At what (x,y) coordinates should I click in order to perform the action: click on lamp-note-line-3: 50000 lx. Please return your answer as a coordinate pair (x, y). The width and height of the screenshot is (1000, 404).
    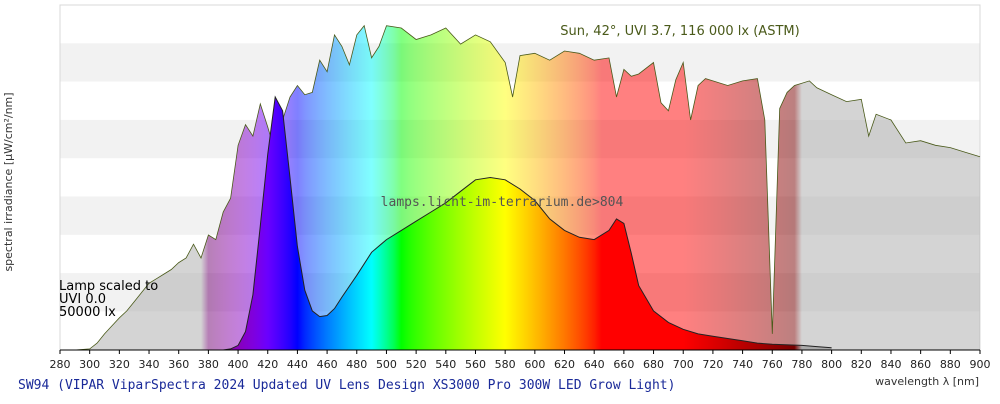
    Looking at the image, I should click on (87, 312).